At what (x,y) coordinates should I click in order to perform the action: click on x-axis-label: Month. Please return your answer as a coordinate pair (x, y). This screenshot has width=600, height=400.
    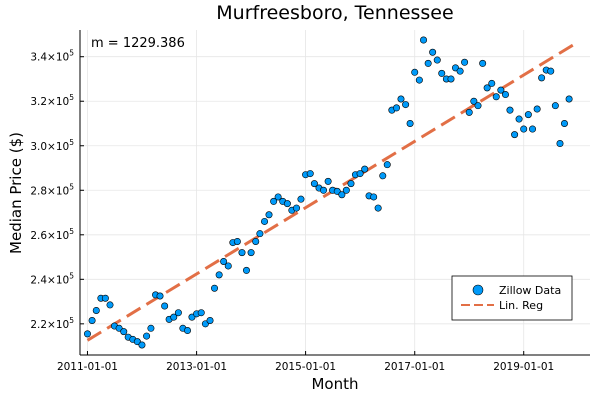
    Looking at the image, I should click on (334, 384).